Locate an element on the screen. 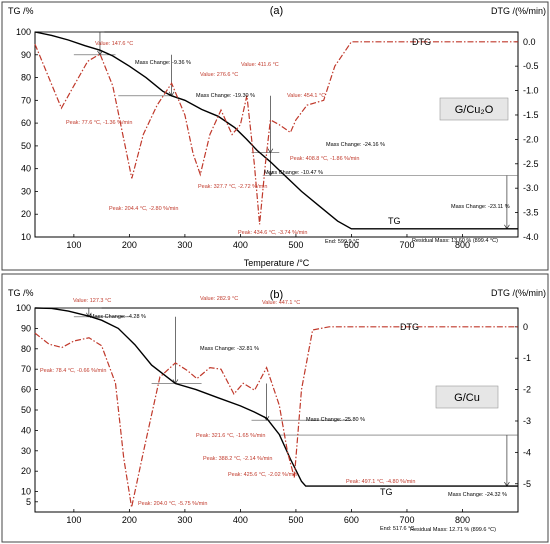 The height and width of the screenshot is (544, 550). annotation-text: Residual Mass: 13.60 % (899.4 °C) is located at coordinates (455, 241).